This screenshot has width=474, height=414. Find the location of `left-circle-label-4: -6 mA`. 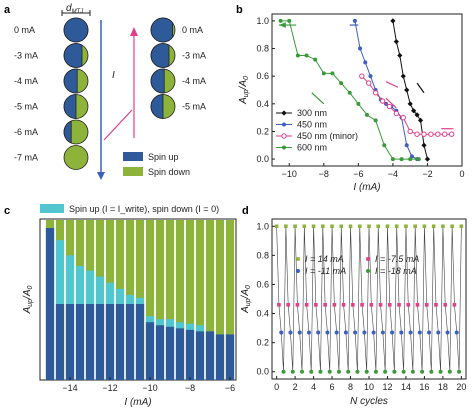

left-circle-label-4: -6 mA is located at coordinates (26, 132).